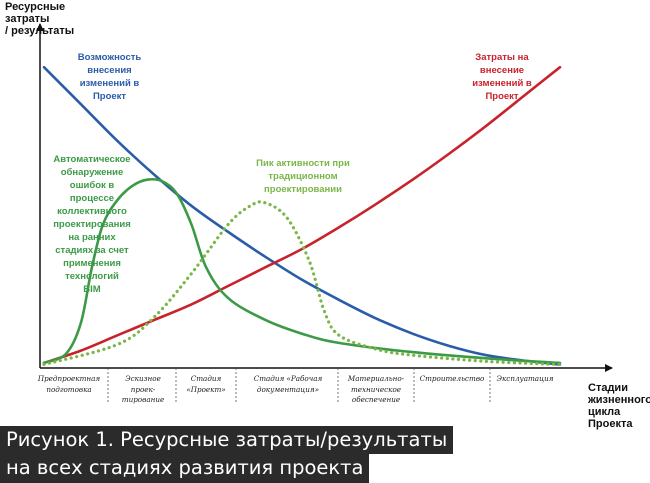 The image size is (650, 483). Describe the element at coordinates (288, 384) in the screenshot. I see `stage-label-working-docs: Стадия «Рабочая документация»` at that location.